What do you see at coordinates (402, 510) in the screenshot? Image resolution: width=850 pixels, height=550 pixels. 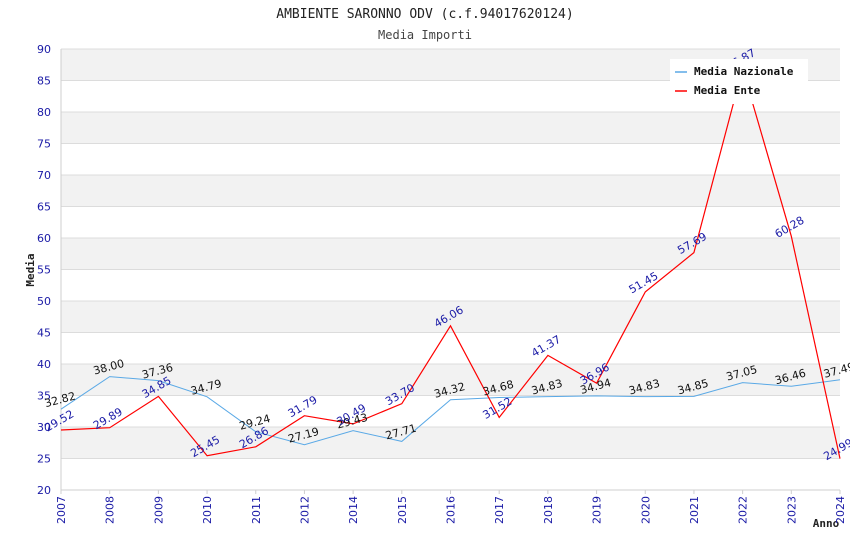 I see `x-tick-label: 2015` at bounding box center [402, 510].